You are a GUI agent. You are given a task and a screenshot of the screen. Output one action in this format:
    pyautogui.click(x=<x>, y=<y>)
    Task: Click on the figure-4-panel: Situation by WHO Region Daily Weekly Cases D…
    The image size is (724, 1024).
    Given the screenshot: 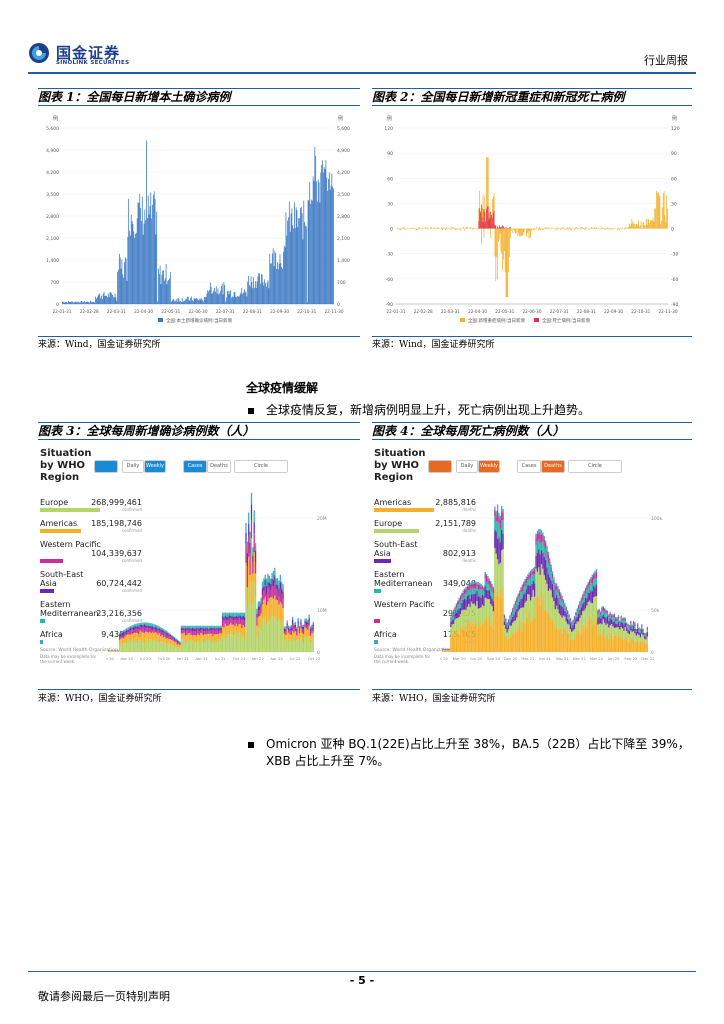 What is the action you would take?
    pyautogui.click(x=532, y=557)
    